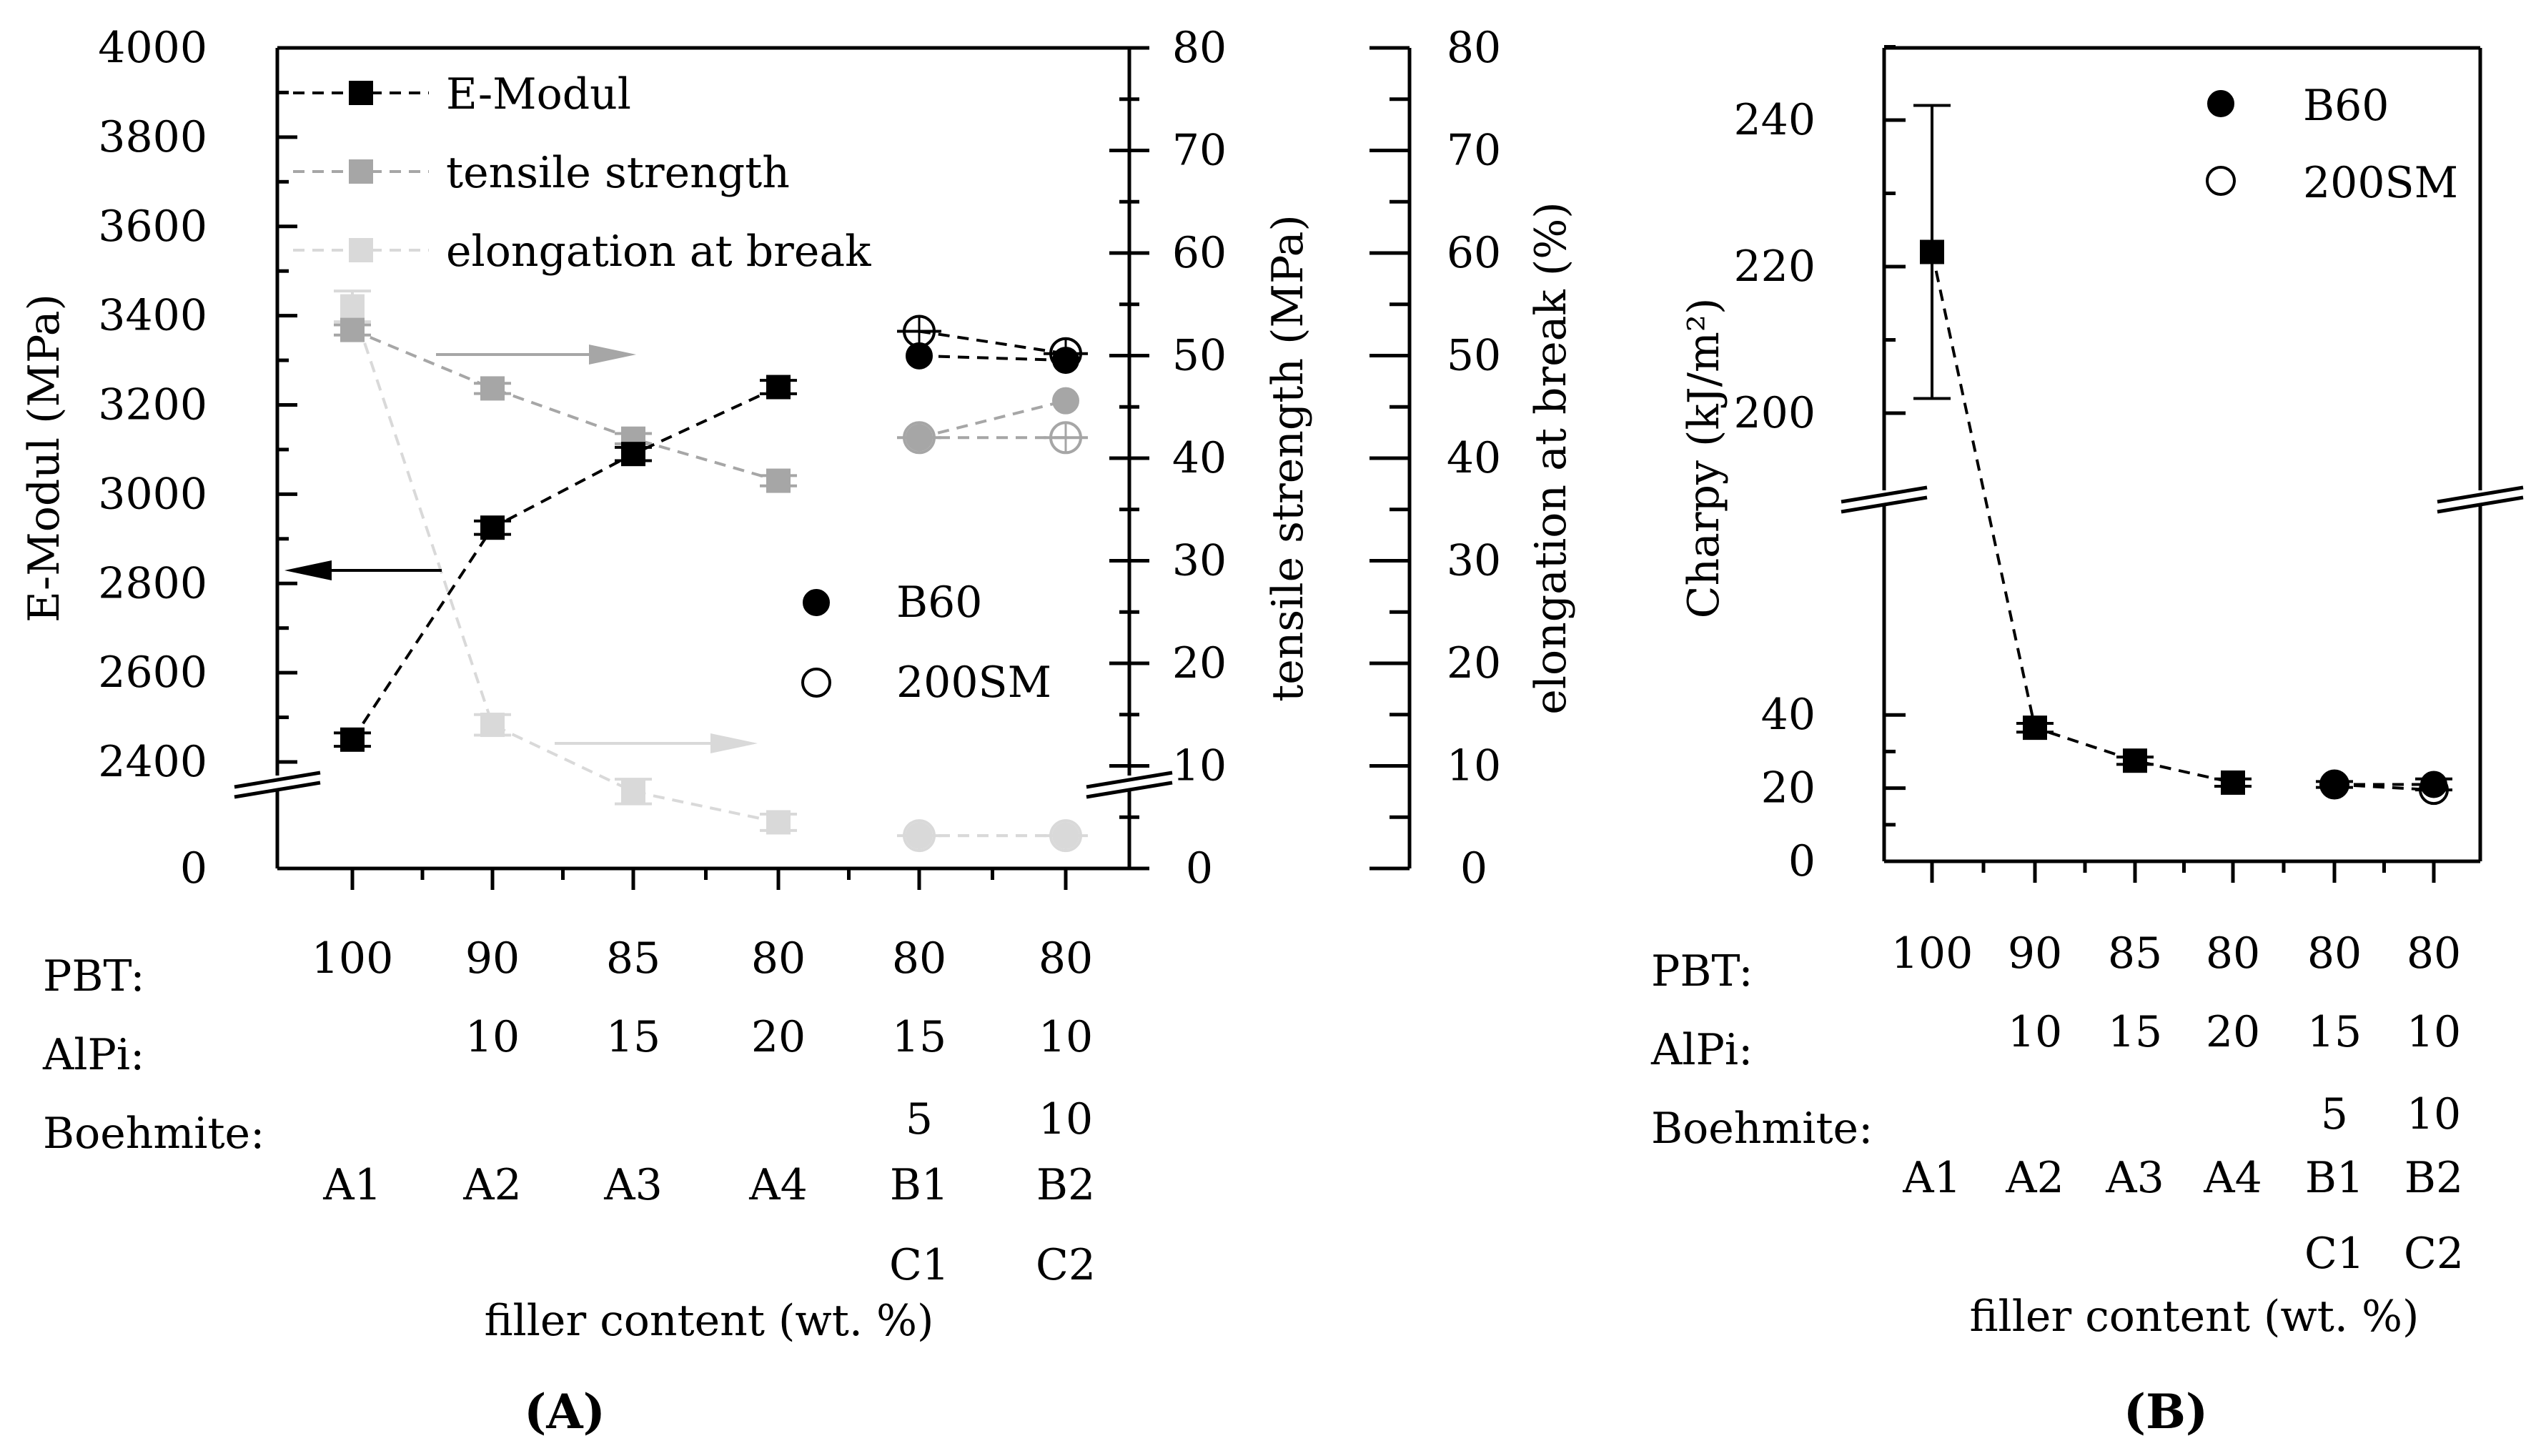 The image size is (2541, 1456). I want to click on left-tick-label: 3000, so click(152, 494).